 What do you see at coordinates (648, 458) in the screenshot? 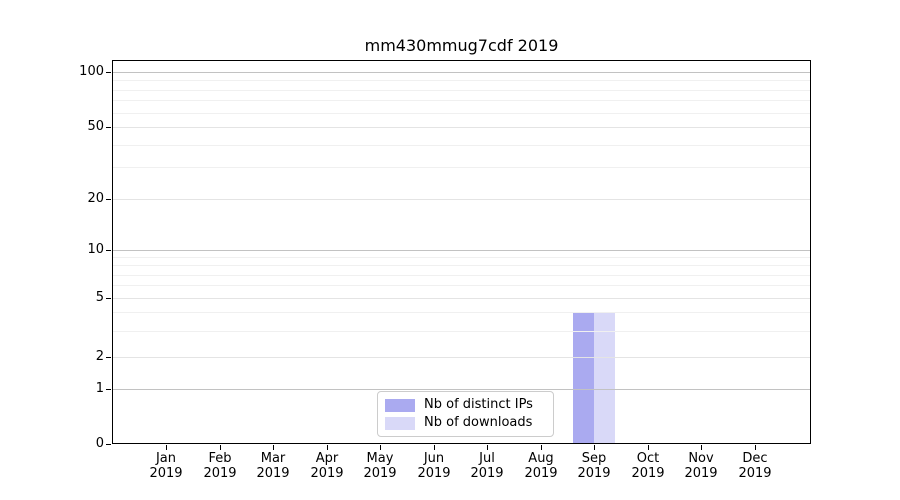
I see `x-label-month: Oct` at bounding box center [648, 458].